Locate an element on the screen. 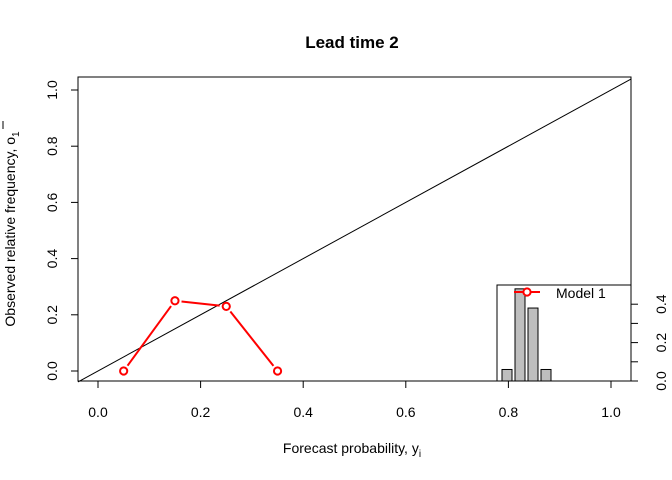 This screenshot has width=672, height=480. legend-marker is located at coordinates (527, 292).